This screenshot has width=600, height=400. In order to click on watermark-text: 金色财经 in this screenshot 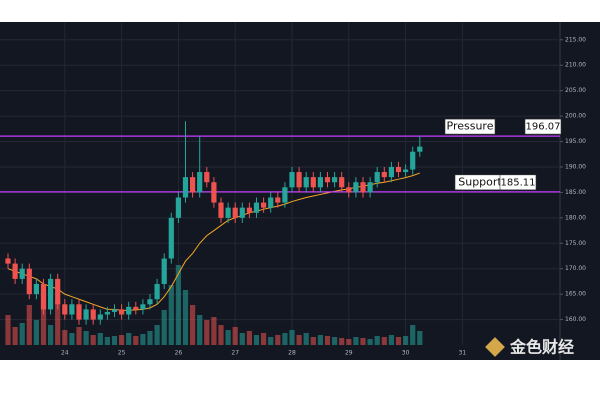, I will do `click(541, 347)`.